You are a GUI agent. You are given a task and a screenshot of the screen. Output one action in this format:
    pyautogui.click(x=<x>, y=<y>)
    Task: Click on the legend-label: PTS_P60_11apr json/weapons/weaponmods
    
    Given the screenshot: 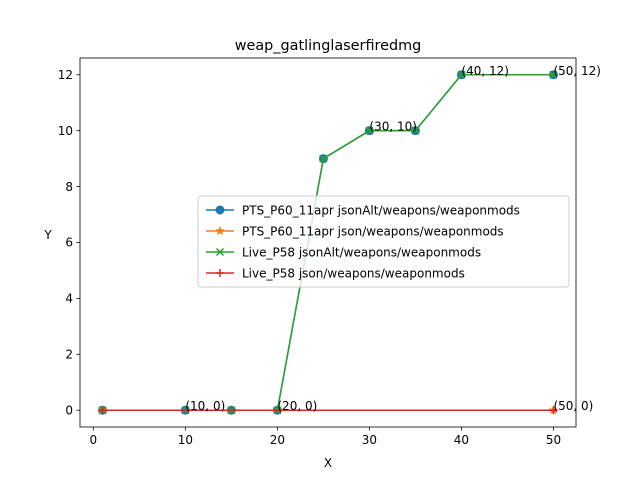 What is the action you would take?
    pyautogui.click(x=373, y=231)
    